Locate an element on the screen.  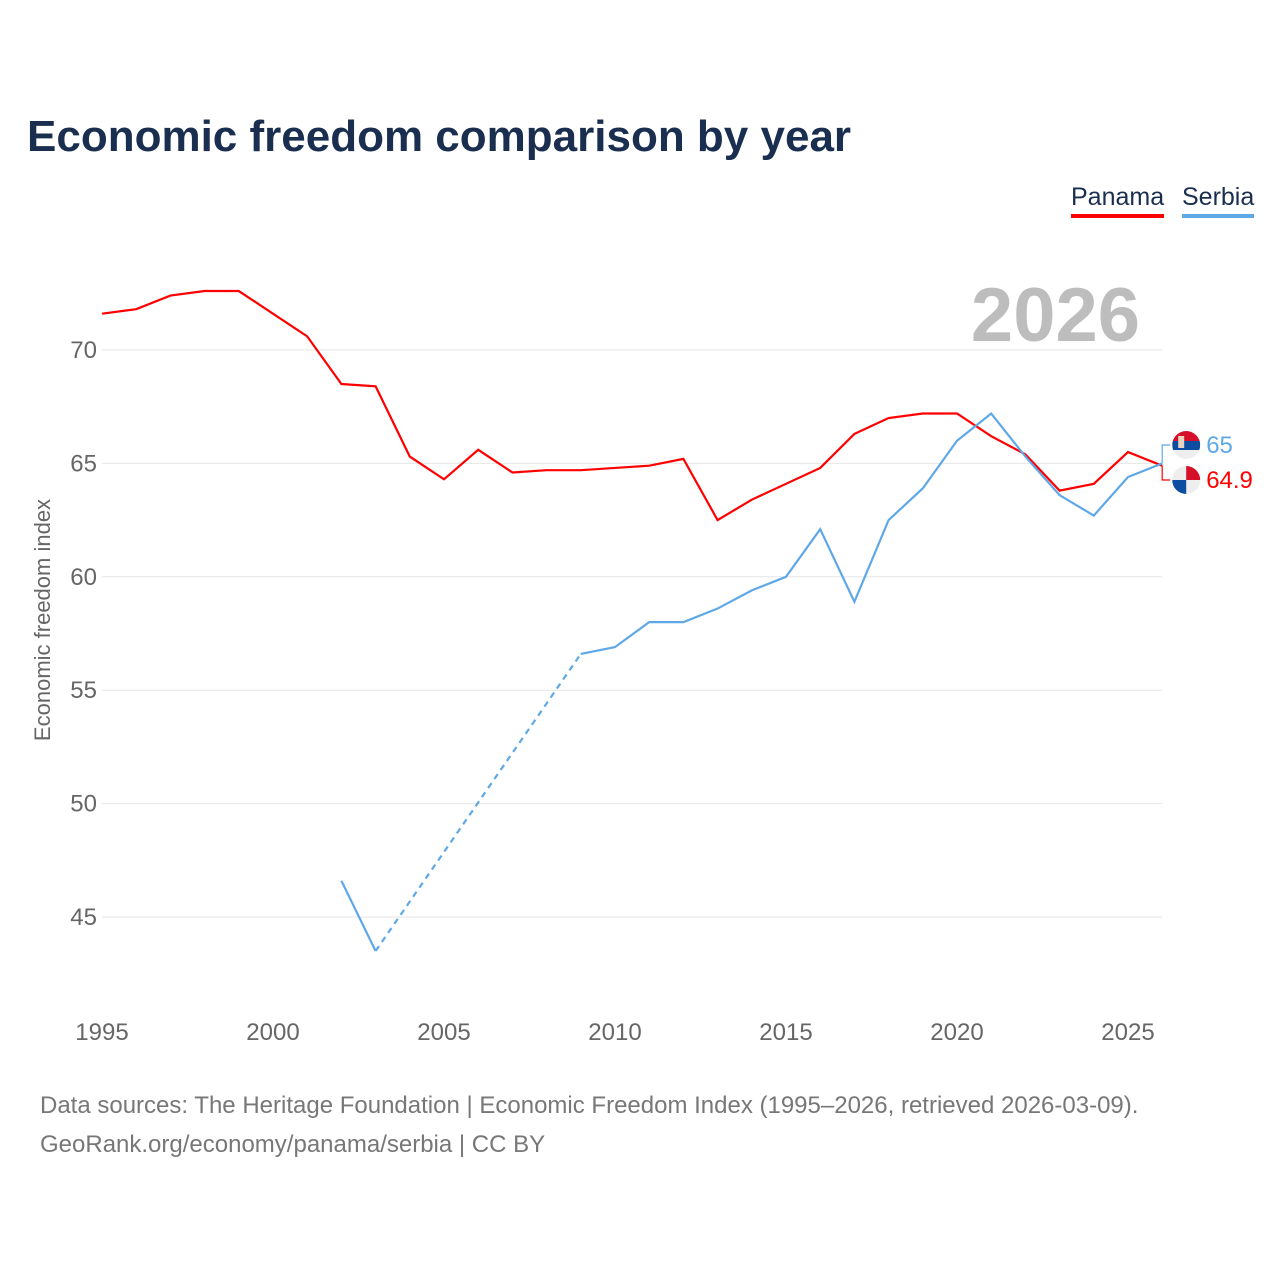
current-year-label: 2026 is located at coordinates (1055, 315).